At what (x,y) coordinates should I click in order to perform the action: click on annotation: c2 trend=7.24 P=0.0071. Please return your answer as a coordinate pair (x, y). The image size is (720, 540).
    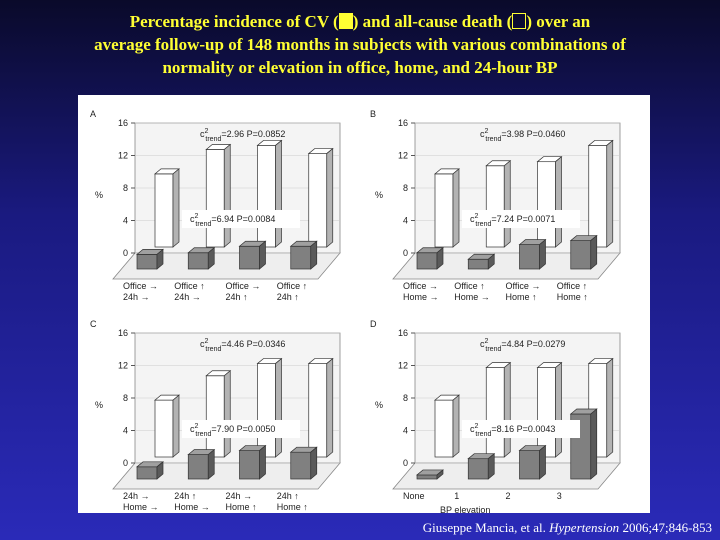
    Looking at the image, I should click on (512, 220).